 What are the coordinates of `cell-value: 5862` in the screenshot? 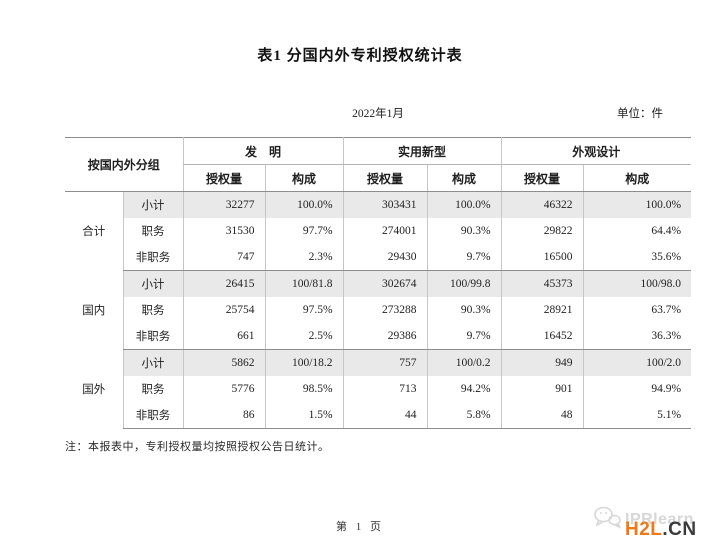 It's located at (224, 362).